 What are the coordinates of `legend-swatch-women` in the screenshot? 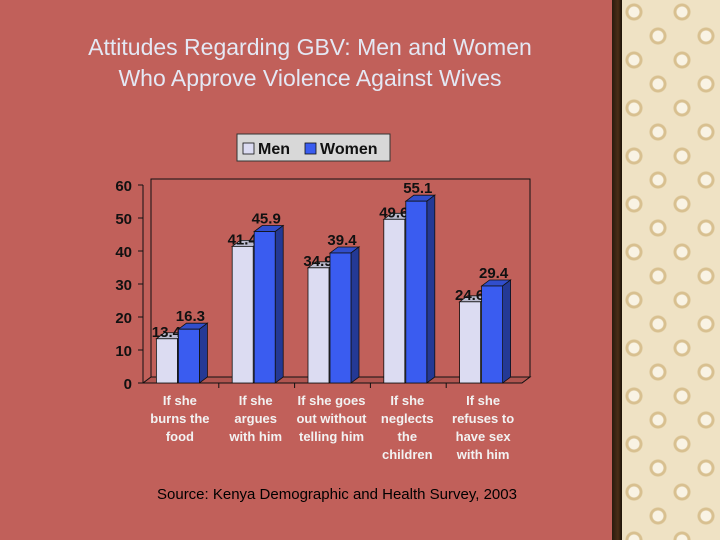 It's located at (310, 148).